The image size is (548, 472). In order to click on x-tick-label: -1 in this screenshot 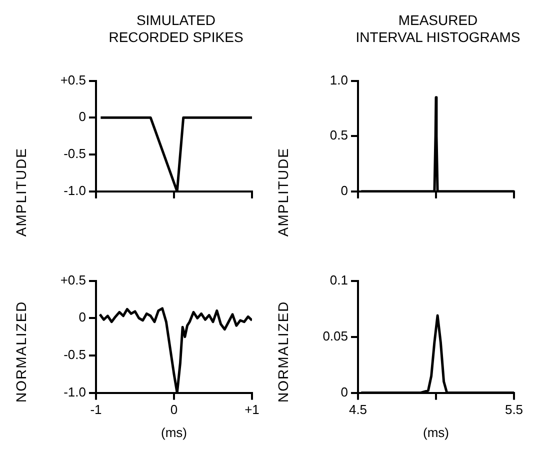, I will do `click(96, 410)`.